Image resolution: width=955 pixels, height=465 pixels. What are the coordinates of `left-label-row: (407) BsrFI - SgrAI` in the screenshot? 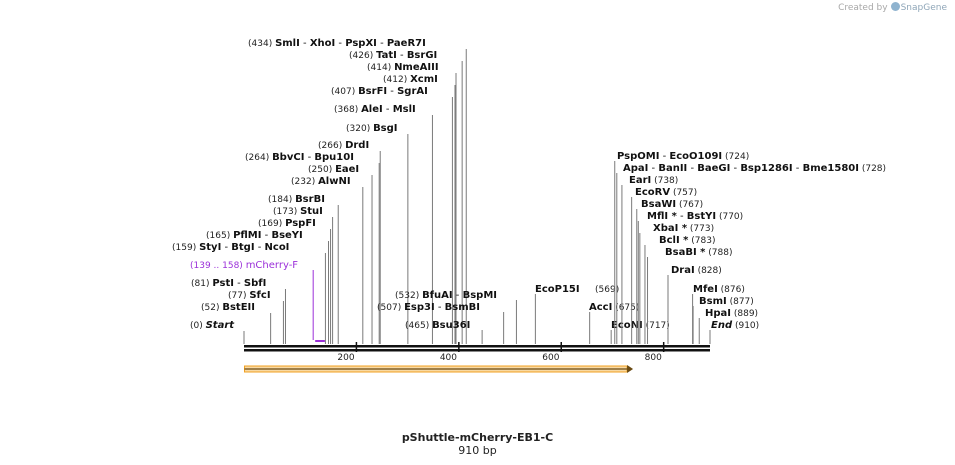 It's located at (379, 91).